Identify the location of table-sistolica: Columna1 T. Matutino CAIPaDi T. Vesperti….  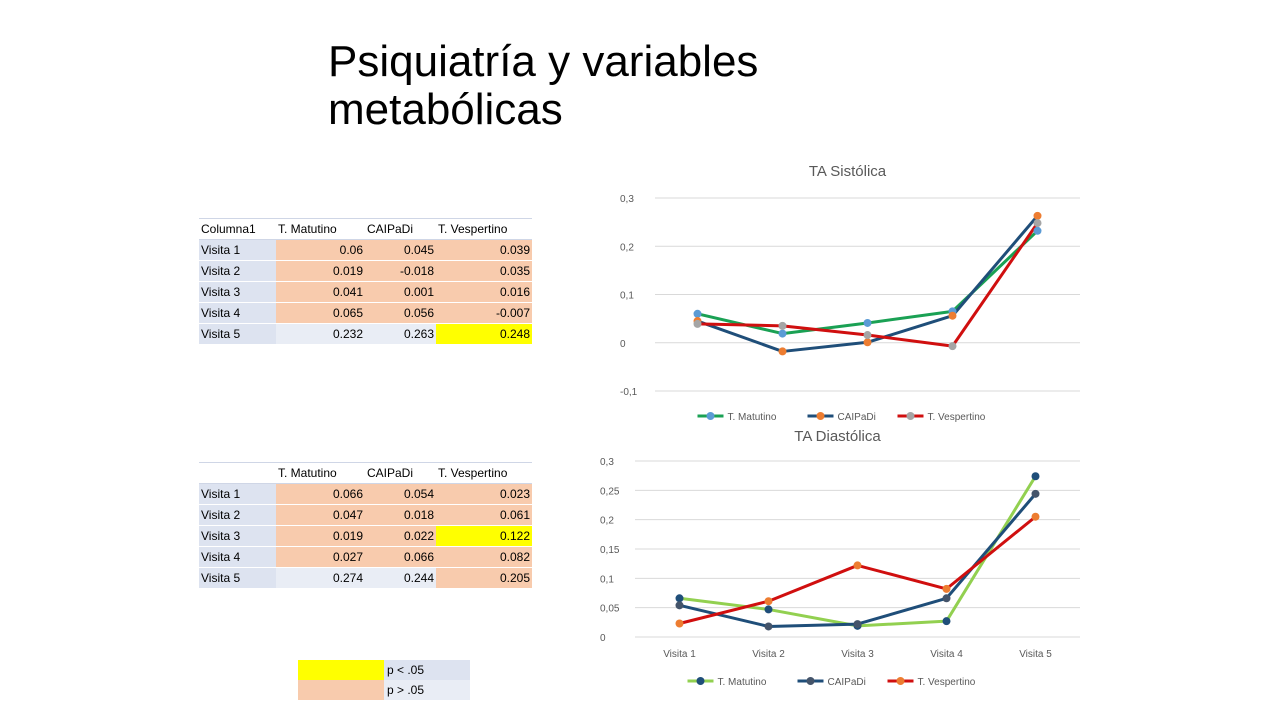
(365, 281).